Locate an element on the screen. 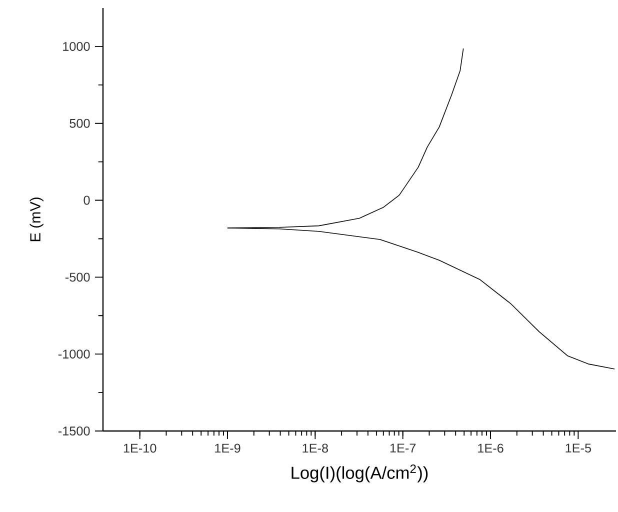  y-tick-label: -1000 is located at coordinates (74, 354).